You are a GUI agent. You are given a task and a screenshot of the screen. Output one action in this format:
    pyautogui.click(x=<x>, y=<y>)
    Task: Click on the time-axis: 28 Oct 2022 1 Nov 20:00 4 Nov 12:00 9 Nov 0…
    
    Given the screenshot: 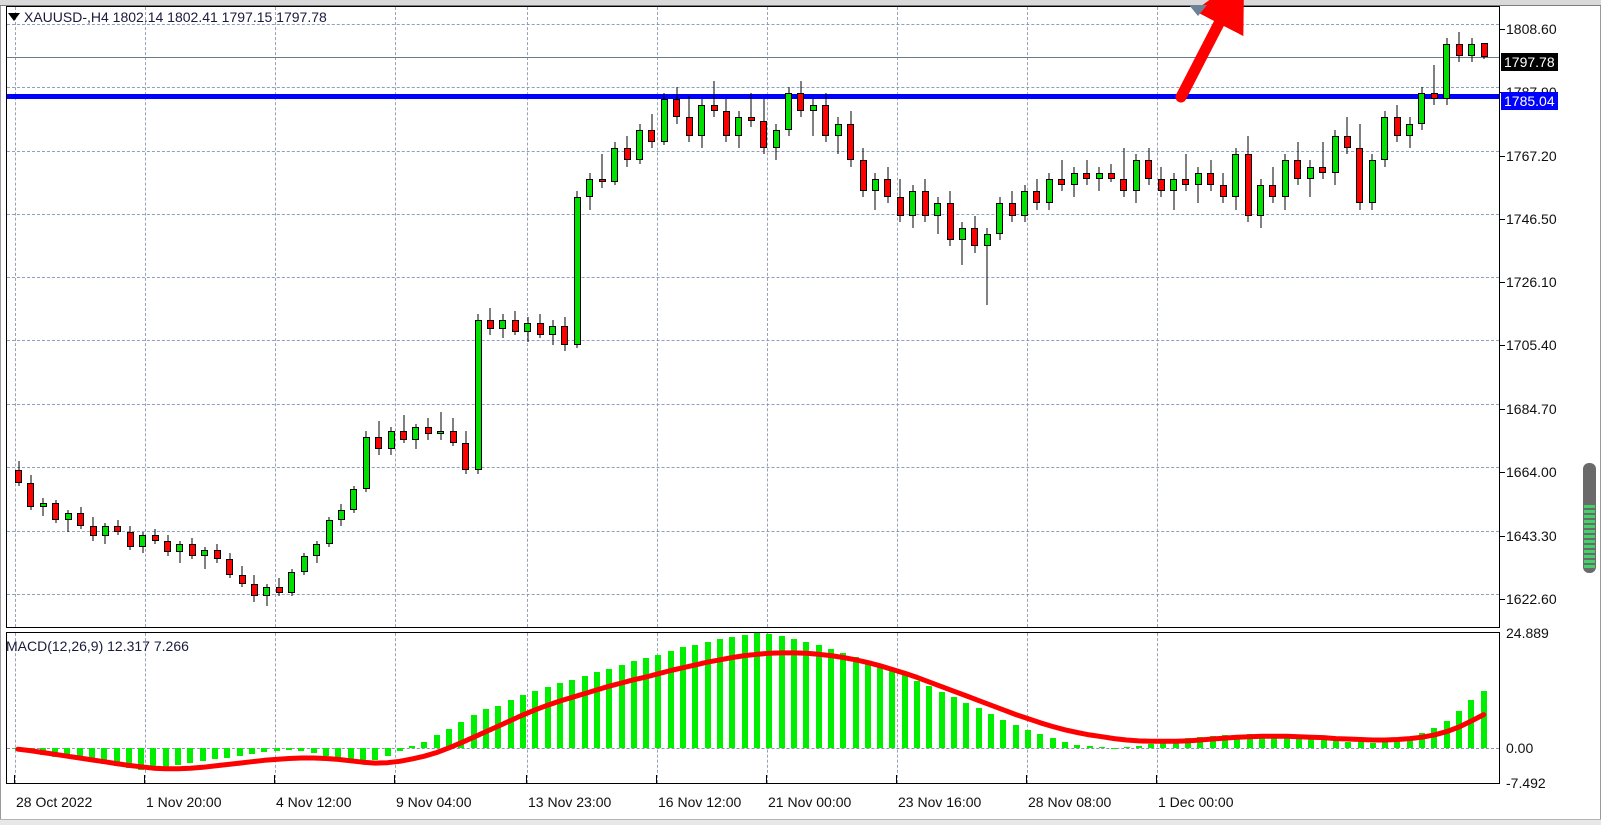 What is the action you would take?
    pyautogui.click(x=753, y=797)
    